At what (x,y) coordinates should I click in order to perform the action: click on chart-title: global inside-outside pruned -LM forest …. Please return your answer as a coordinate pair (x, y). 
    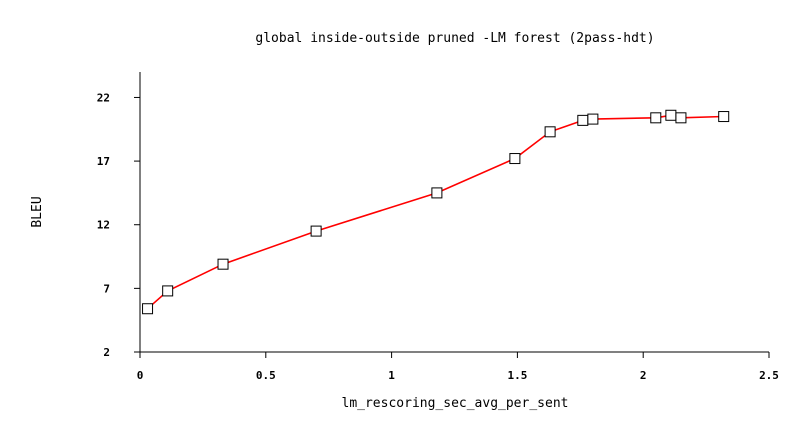
    Looking at the image, I should click on (454, 38).